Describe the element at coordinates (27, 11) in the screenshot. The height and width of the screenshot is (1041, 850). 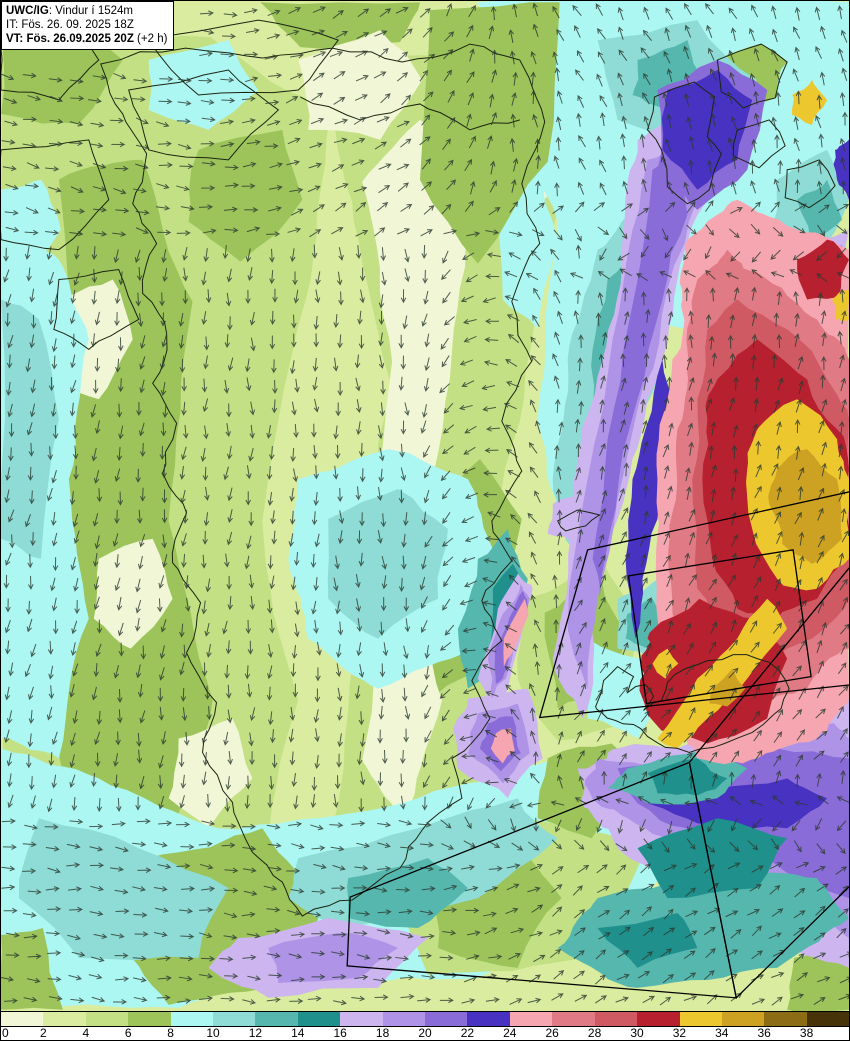
I see `model-name: UWC/IG` at that location.